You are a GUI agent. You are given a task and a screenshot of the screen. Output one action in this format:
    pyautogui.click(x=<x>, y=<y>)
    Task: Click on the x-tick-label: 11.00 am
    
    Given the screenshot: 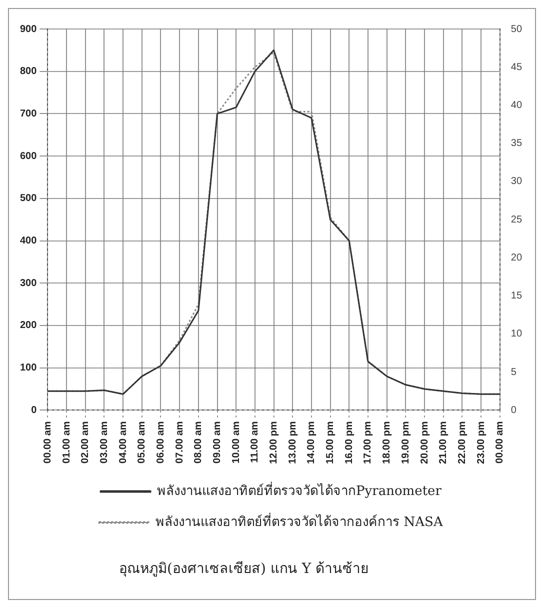 What is the action you would take?
    pyautogui.click(x=255, y=442)
    